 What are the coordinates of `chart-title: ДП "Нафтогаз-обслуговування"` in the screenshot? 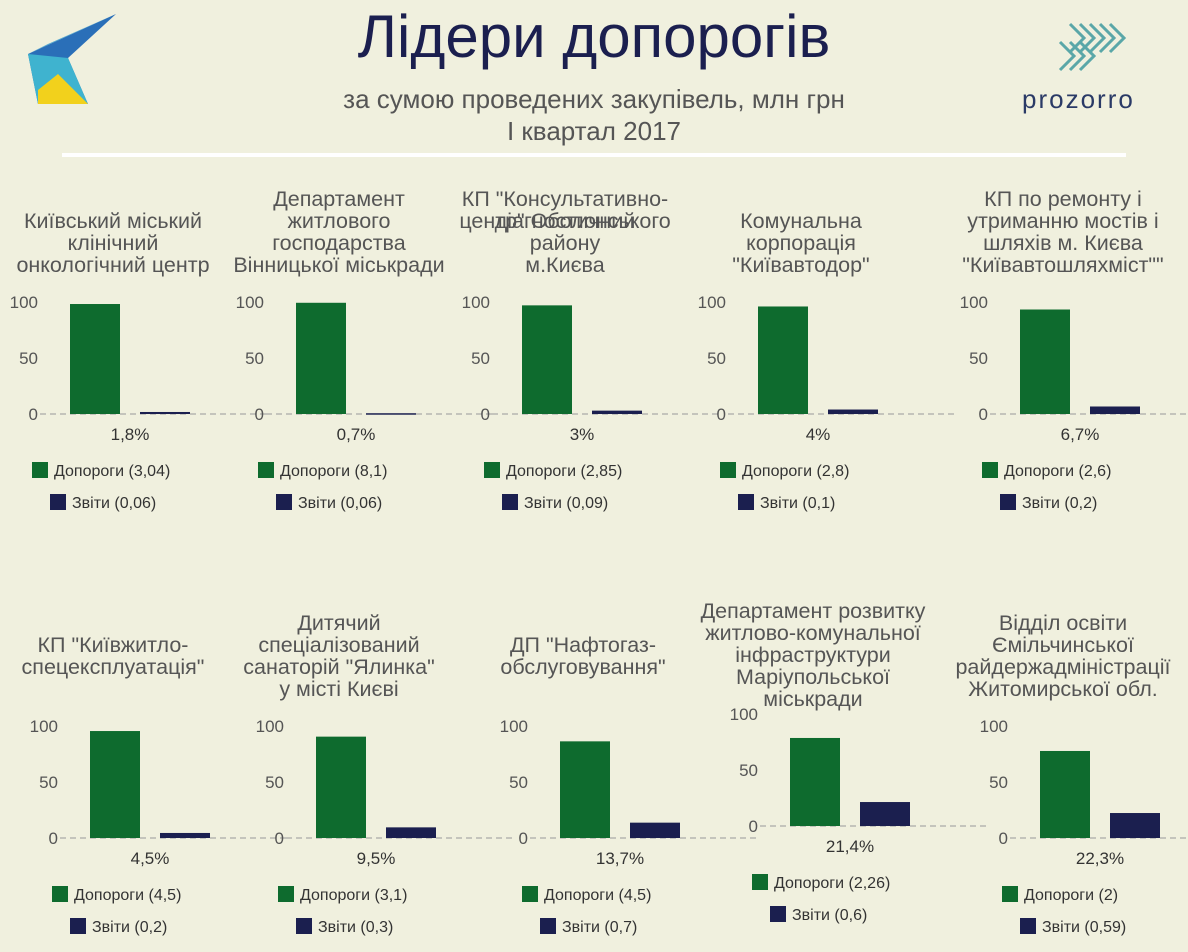 It's located at (583, 656).